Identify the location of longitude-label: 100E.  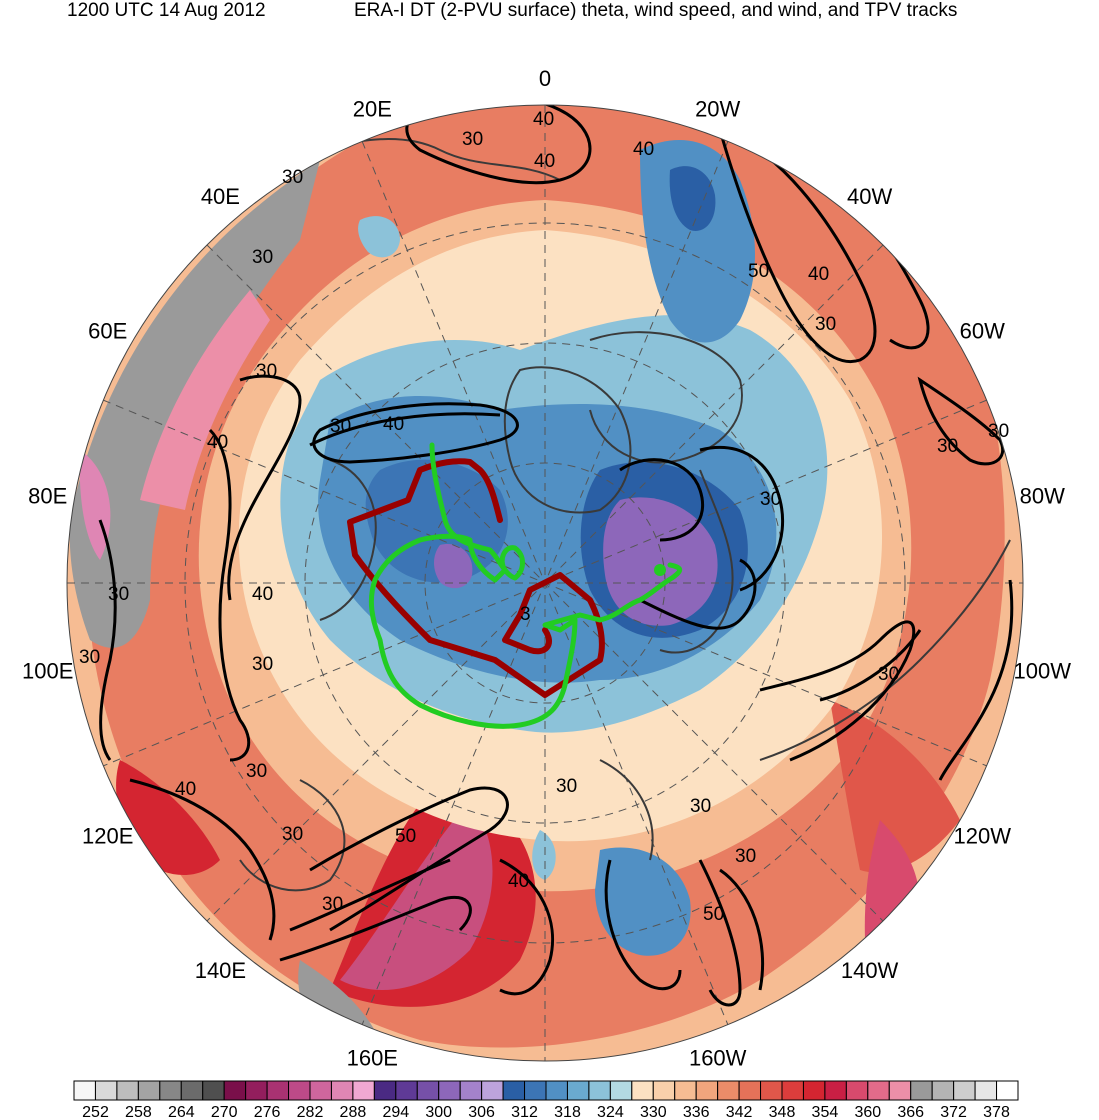
(47, 671).